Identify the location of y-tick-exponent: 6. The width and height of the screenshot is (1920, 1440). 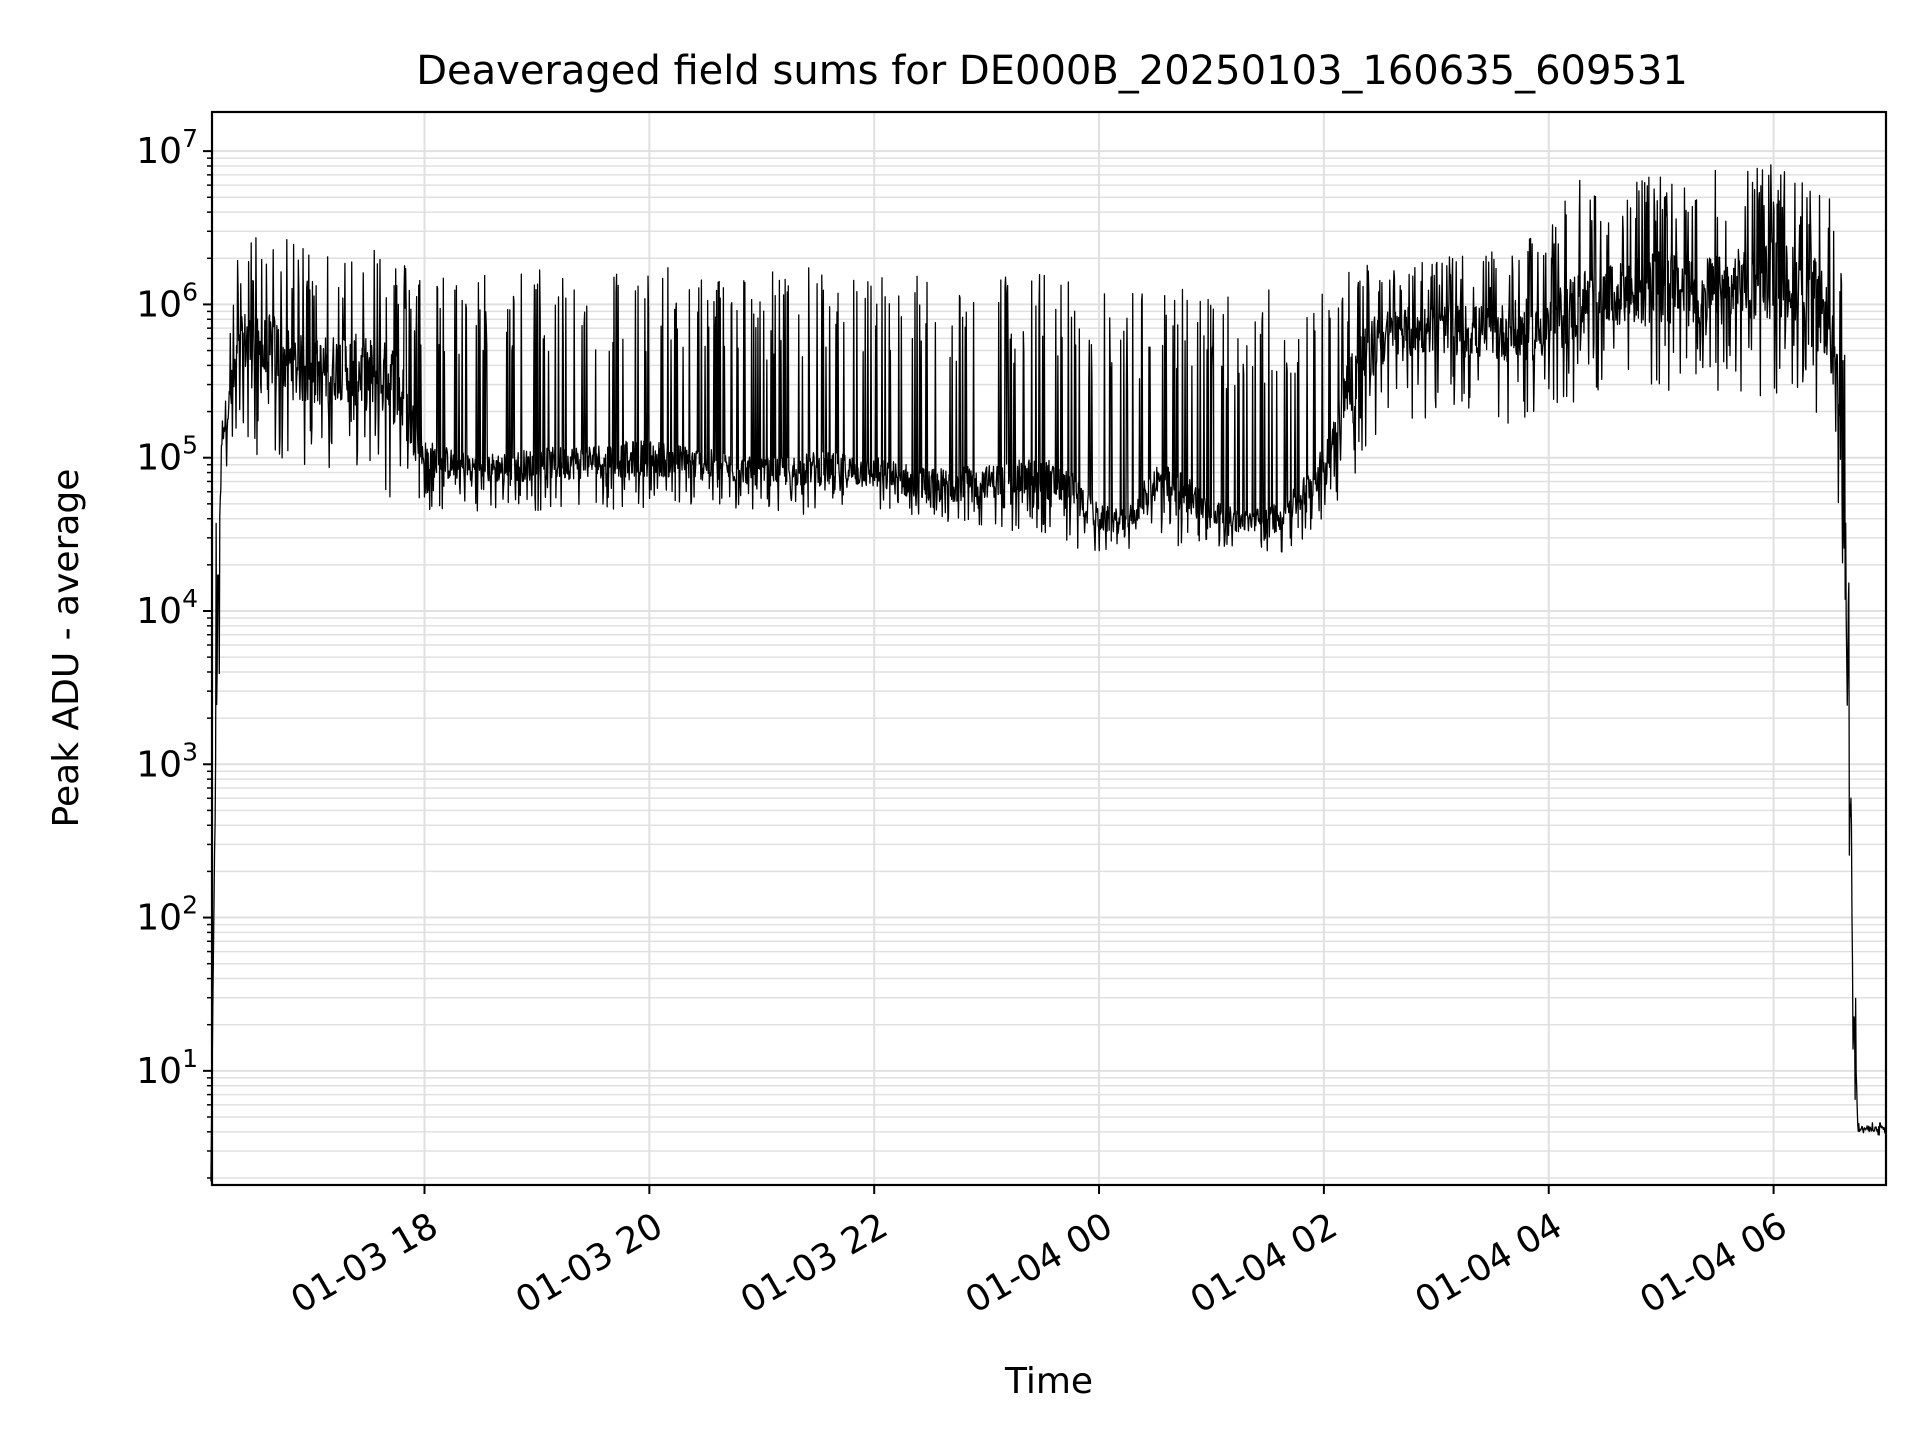
(190, 291).